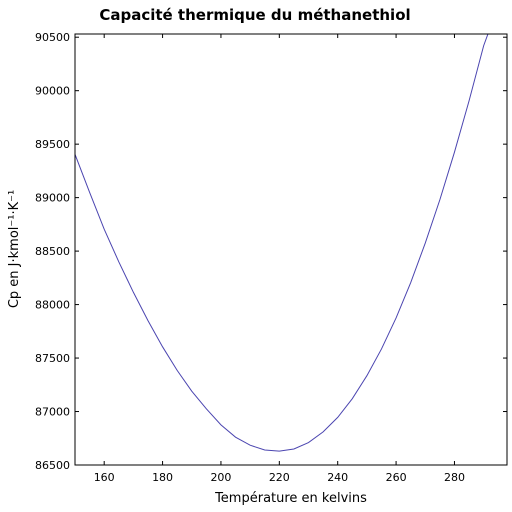 The width and height of the screenshot is (512, 512). I want to click on y-tick-label: 90000, so click(52, 91).